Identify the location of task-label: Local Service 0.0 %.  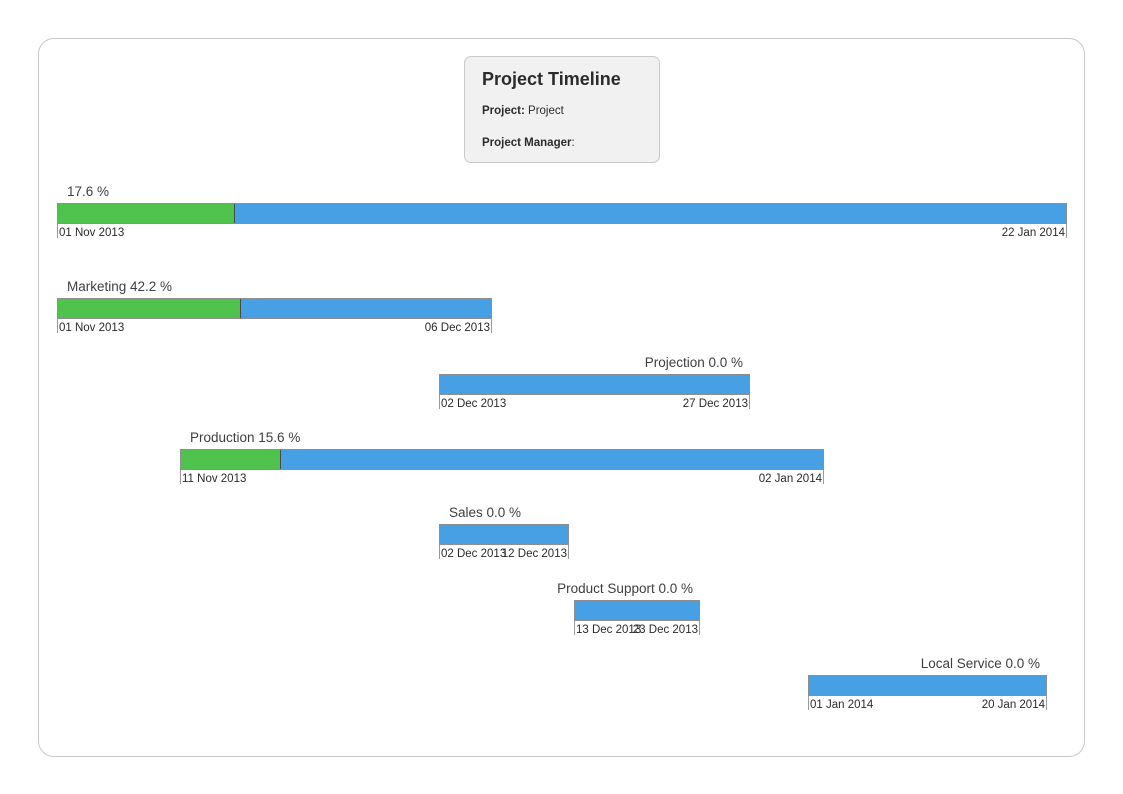
(980, 663).